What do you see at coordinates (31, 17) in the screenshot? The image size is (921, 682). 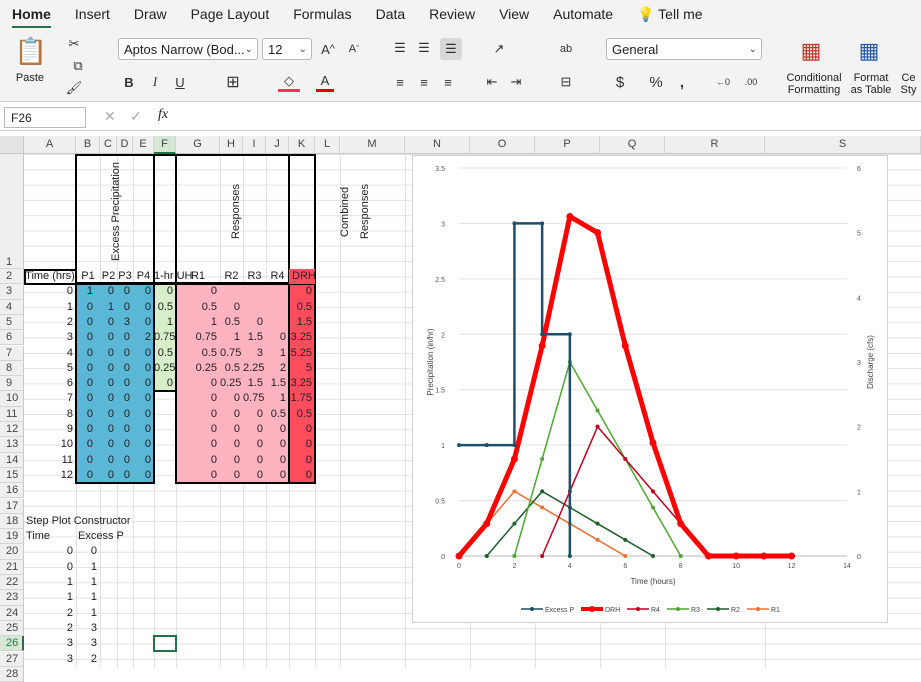 I see `tab-home: Home` at bounding box center [31, 17].